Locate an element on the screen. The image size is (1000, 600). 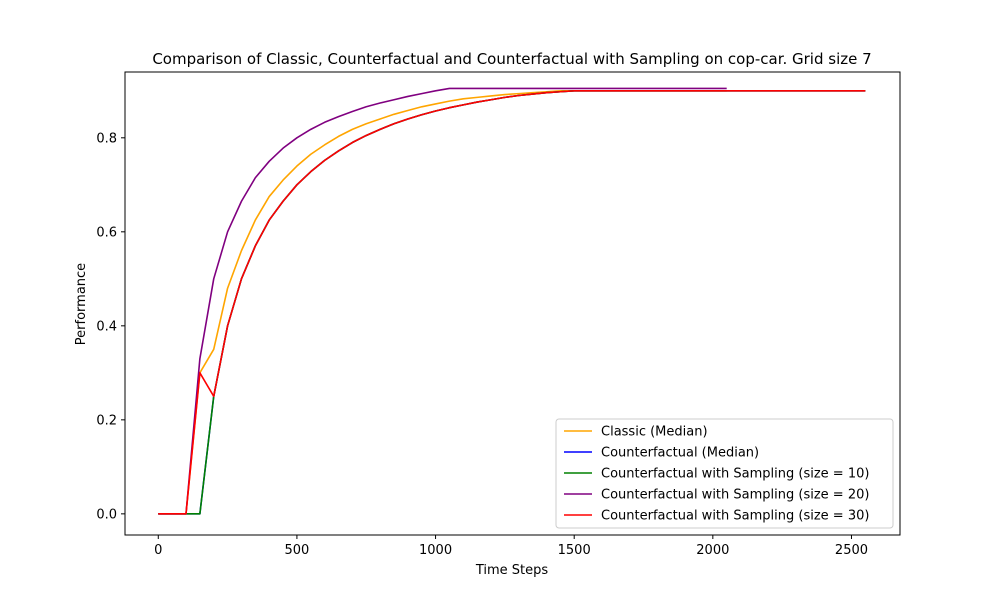
y-tick-label: 0.4 is located at coordinates (106, 326).